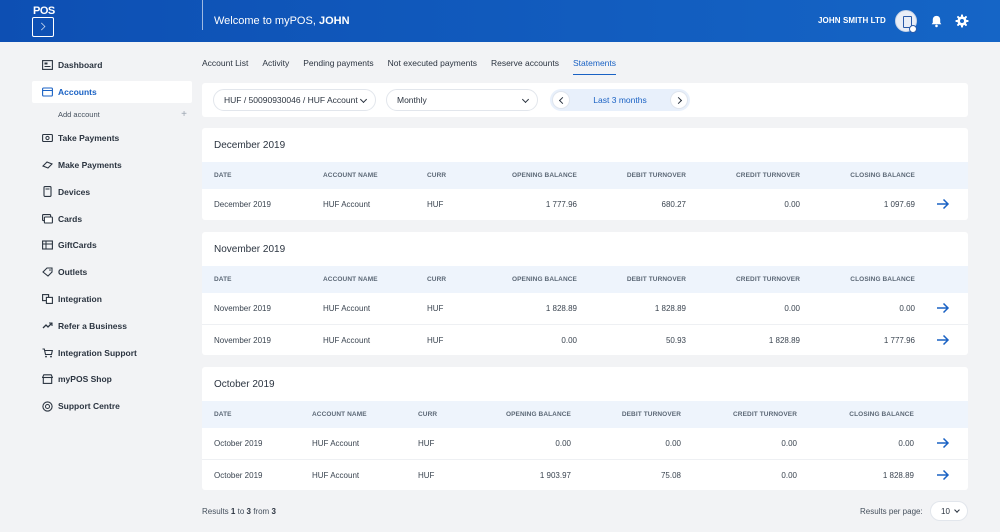 The height and width of the screenshot is (532, 1000). I want to click on sidebar-item-make-payments: Make Payments, so click(112, 165).